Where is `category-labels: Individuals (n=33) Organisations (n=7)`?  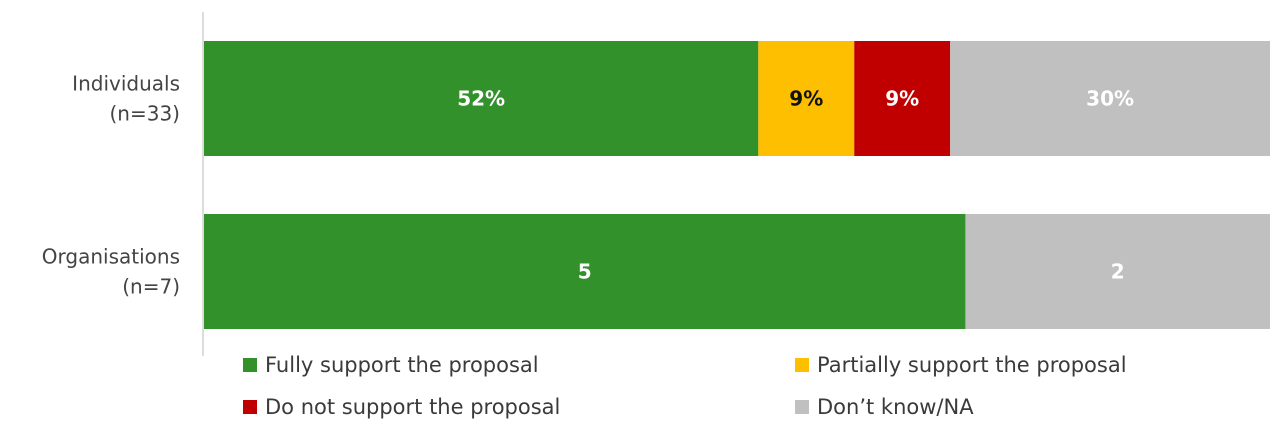 category-labels: Individuals (n=33) Organisations (n=7) is located at coordinates (111, 185).